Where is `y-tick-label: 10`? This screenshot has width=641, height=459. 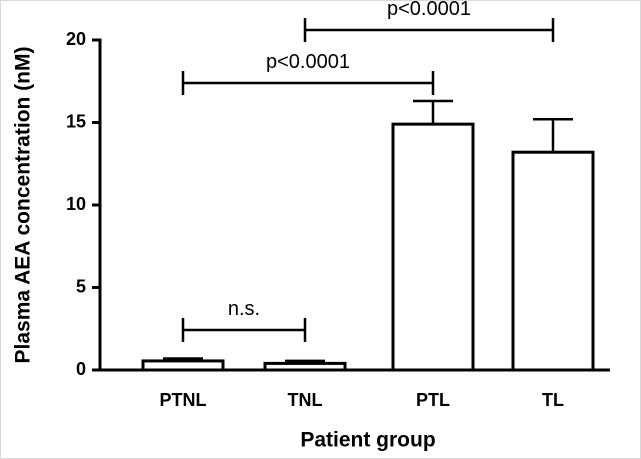 y-tick-label: 10 is located at coordinates (76, 204).